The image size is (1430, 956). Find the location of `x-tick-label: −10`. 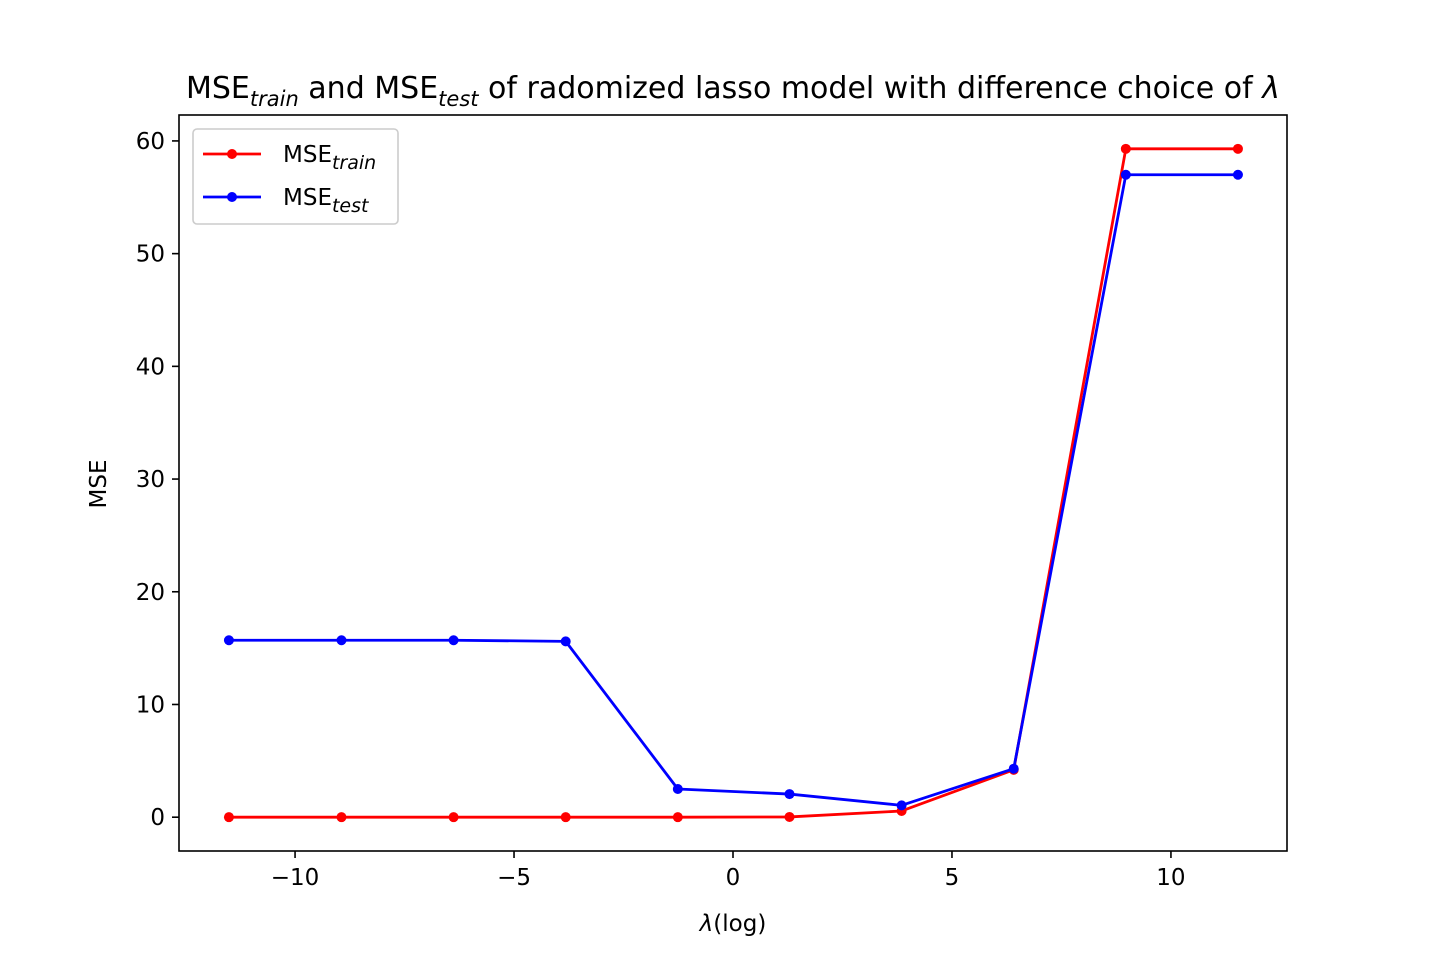

x-tick-label: −10 is located at coordinates (295, 878).